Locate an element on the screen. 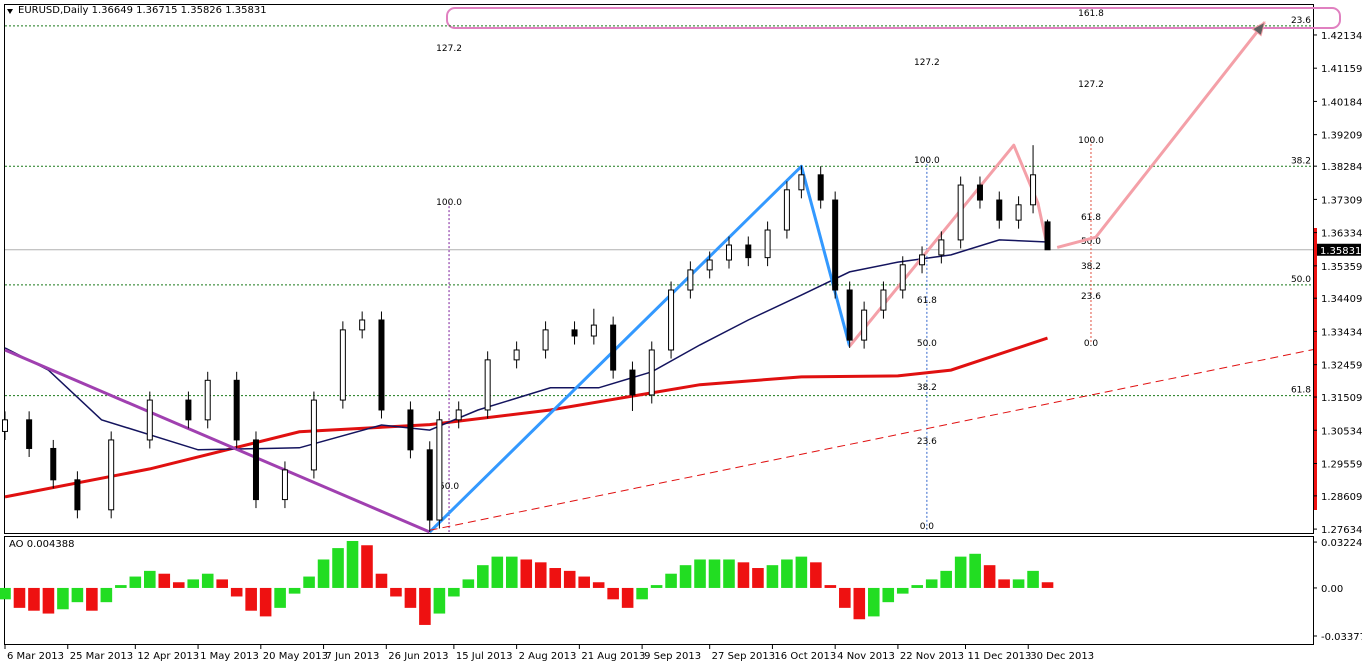 Image resolution: width=1362 pixels, height=665 pixels. y-tick-label: 1.27634 is located at coordinates (1341, 530).